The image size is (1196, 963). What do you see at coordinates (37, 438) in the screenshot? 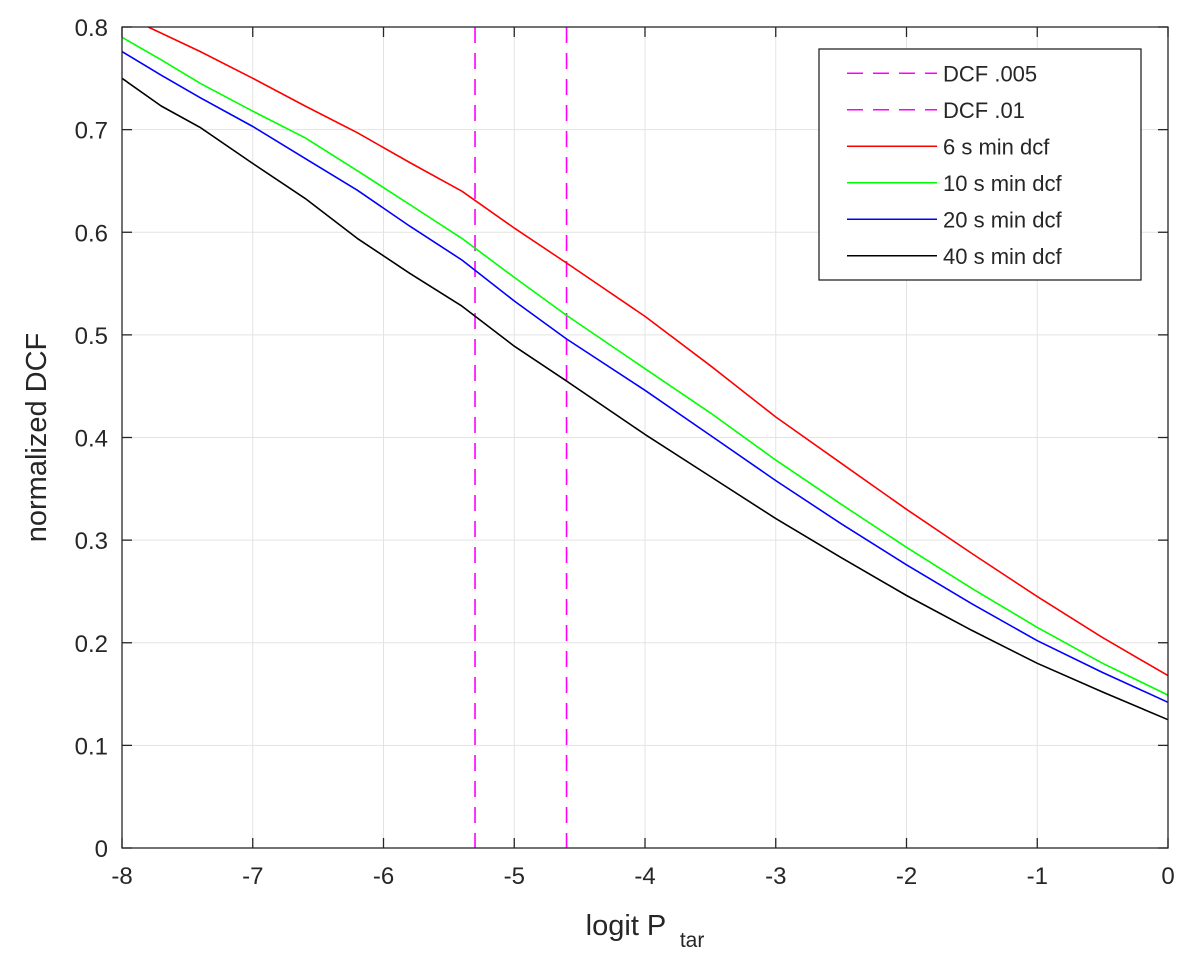
I see `y-axis-label: normalized DCF` at bounding box center [37, 438].